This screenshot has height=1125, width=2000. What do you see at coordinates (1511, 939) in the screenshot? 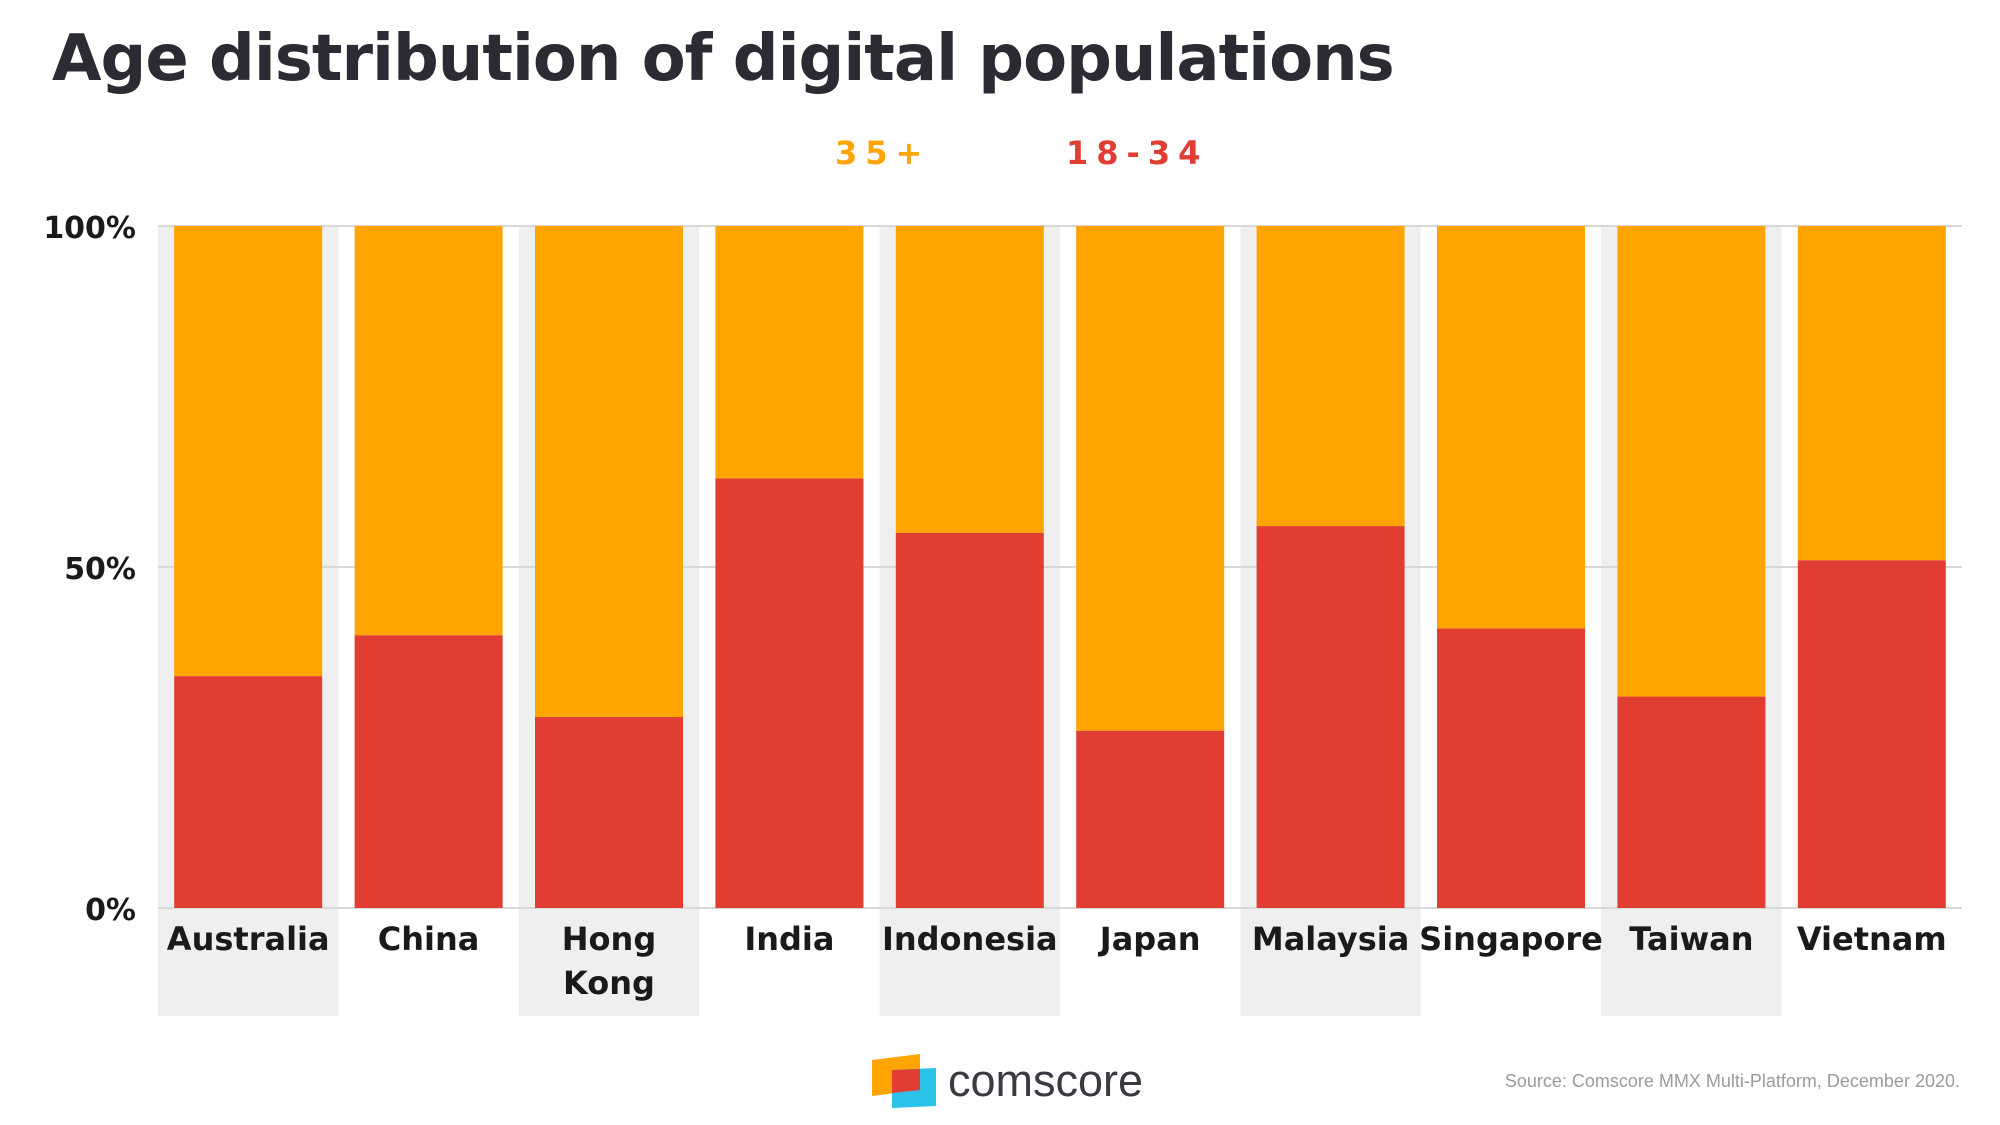
I see `x-tick-label: Singapore` at bounding box center [1511, 939].